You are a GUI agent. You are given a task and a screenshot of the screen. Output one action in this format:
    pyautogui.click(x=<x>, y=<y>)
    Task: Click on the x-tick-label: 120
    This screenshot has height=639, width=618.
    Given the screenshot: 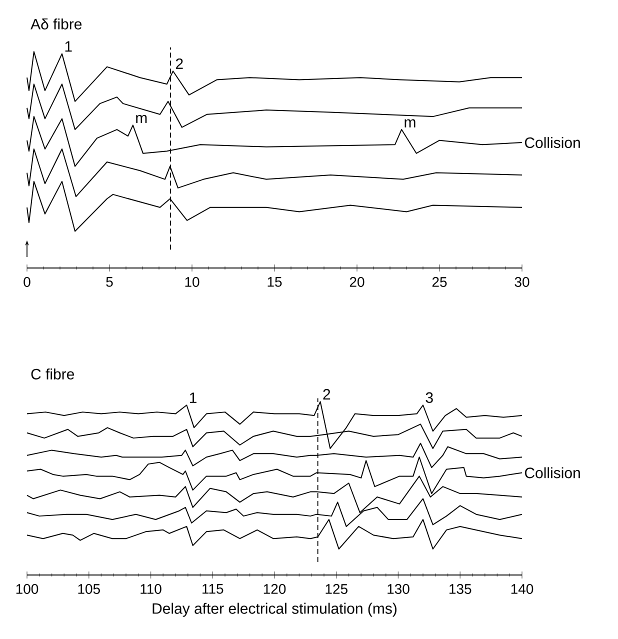 What is the action you would take?
    pyautogui.click(x=275, y=589)
    